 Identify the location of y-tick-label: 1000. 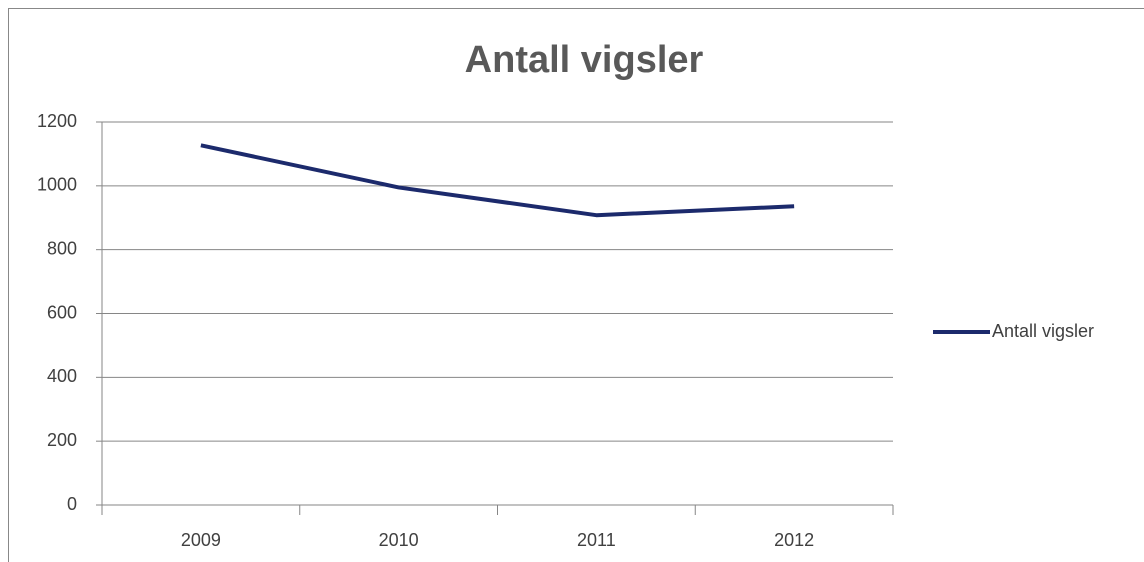
(57, 185).